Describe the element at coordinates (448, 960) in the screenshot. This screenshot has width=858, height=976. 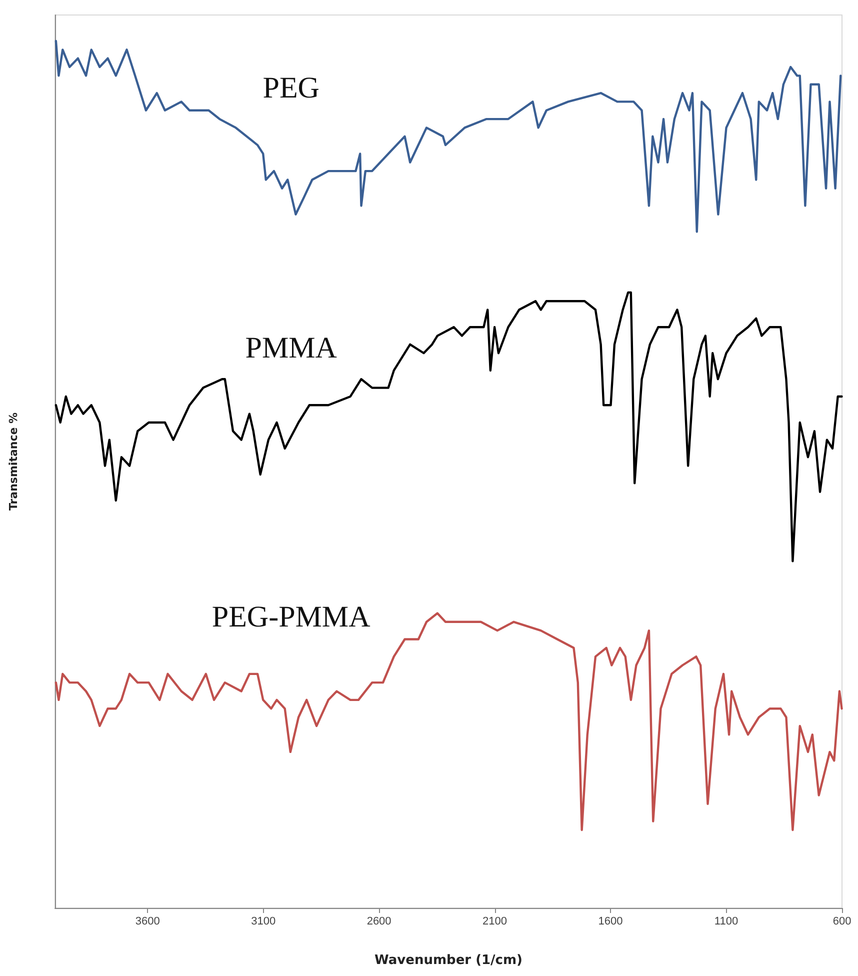
I see `x-axis-title: Wavenumber (1/cm)` at that location.